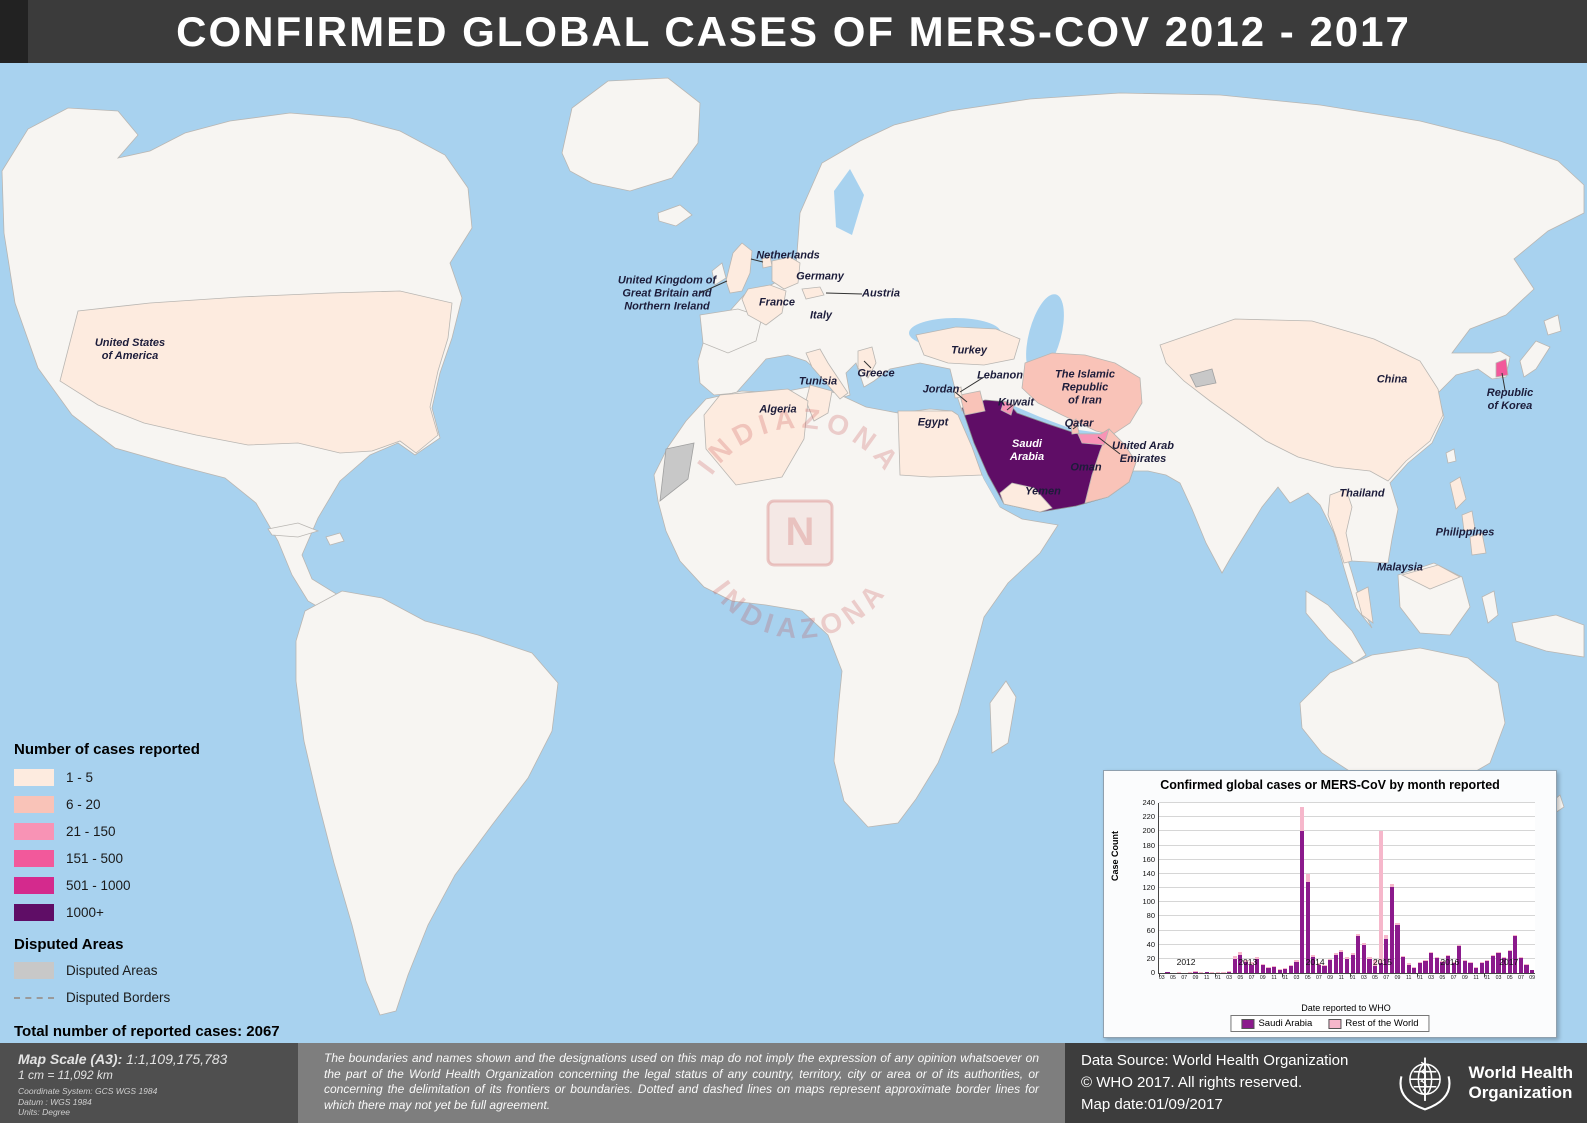 Image resolution: width=1587 pixels, height=1123 pixels. Describe the element at coordinates (1086, 467) in the screenshot. I see `label-oman: Oman` at that location.